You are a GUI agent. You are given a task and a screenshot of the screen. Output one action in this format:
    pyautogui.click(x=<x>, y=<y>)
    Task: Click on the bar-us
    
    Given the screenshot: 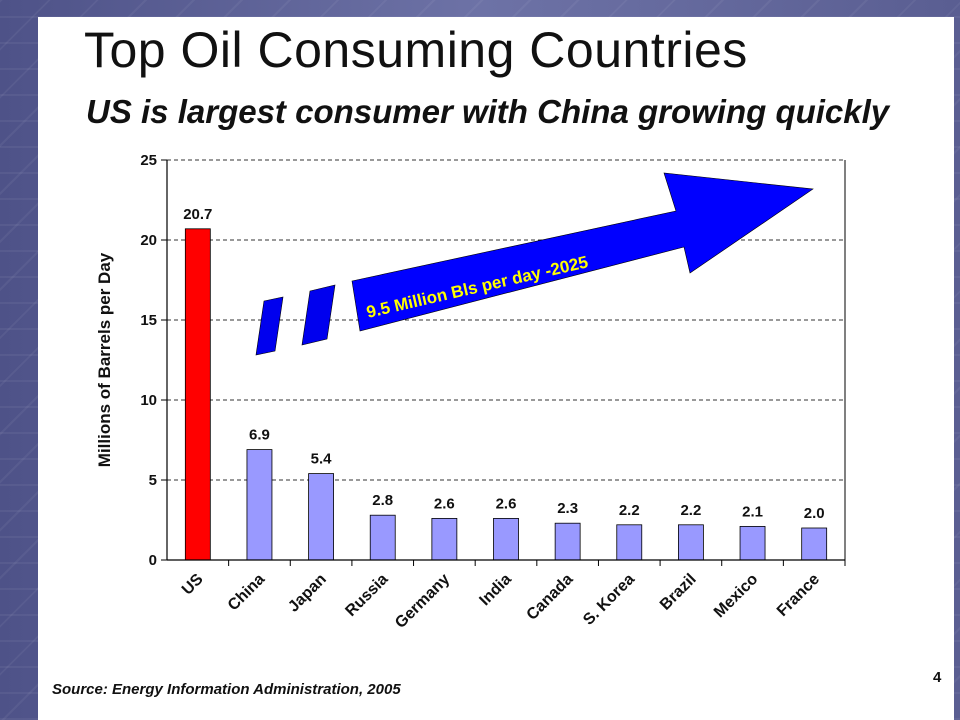 What is the action you would take?
    pyautogui.click(x=197, y=394)
    